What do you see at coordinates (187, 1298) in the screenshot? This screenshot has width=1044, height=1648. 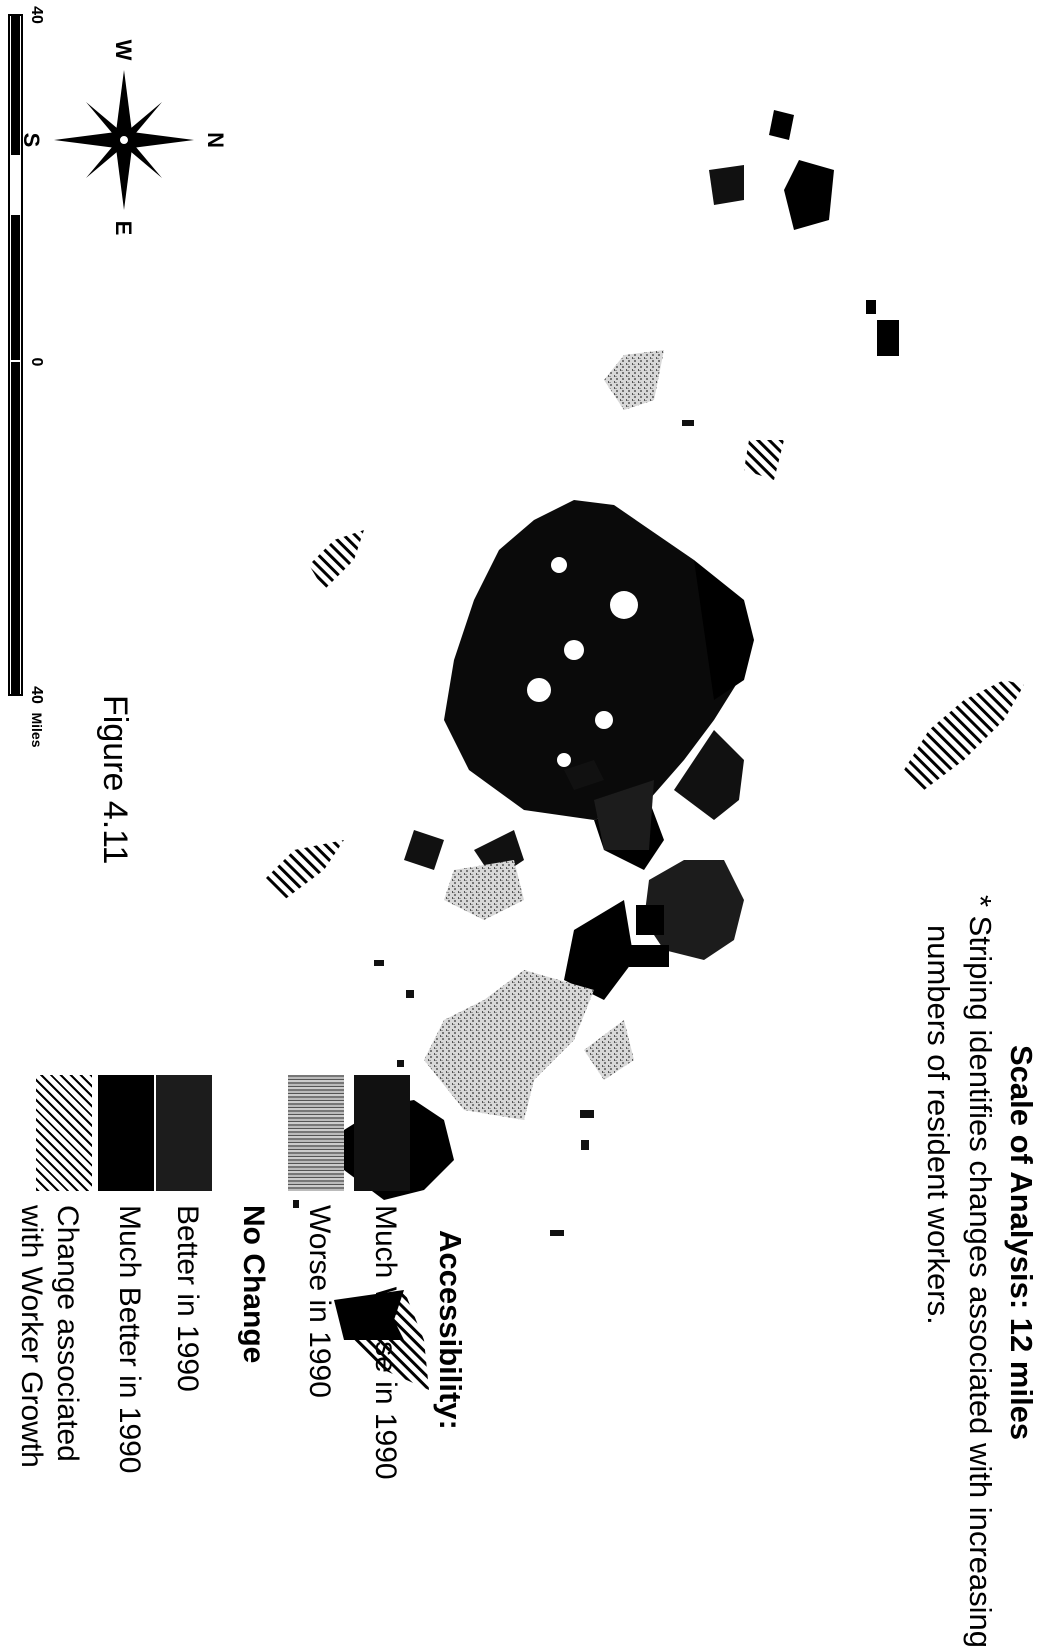 I see `legend-label: Better in 1990` at bounding box center [187, 1298].